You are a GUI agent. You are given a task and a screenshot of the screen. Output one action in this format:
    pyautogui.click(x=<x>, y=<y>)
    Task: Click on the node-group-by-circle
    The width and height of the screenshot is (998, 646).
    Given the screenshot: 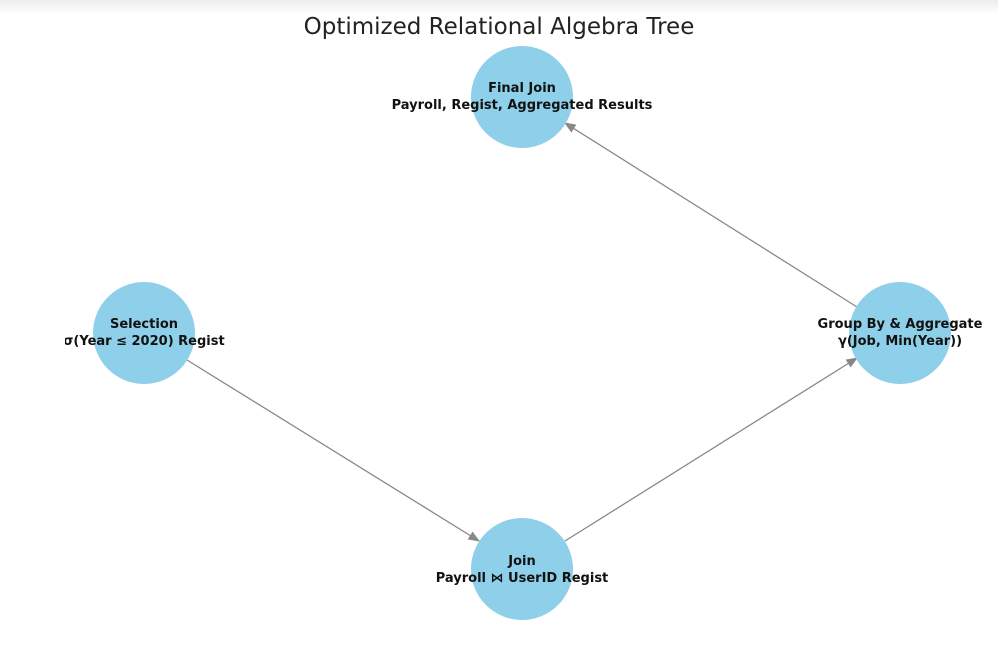 What is the action you would take?
    pyautogui.click(x=900, y=333)
    